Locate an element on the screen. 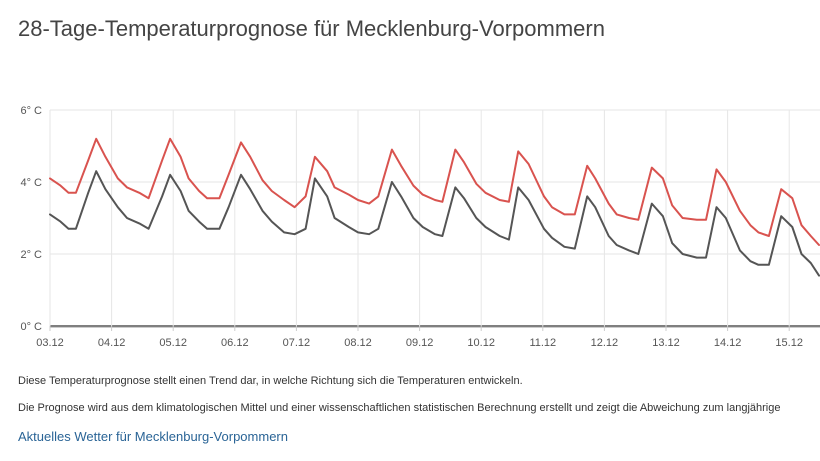 The height and width of the screenshot is (461, 820). y-tick-label: 4° C is located at coordinates (31, 183).